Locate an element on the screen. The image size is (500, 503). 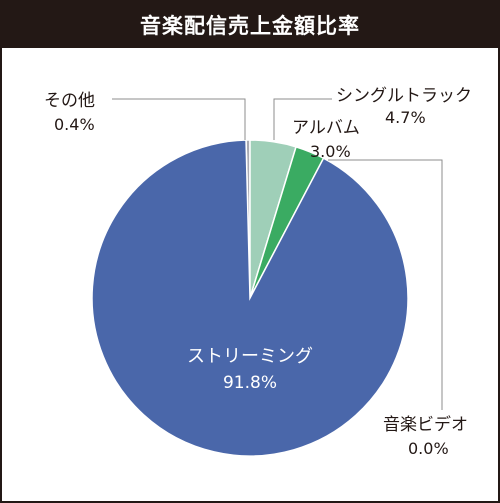
value-music-video: 0.0% is located at coordinates (428, 448).